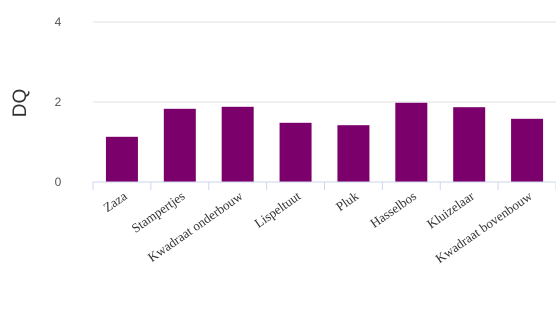 This screenshot has width=556, height=330. I want to click on y-tick-label: 4, so click(58, 22).